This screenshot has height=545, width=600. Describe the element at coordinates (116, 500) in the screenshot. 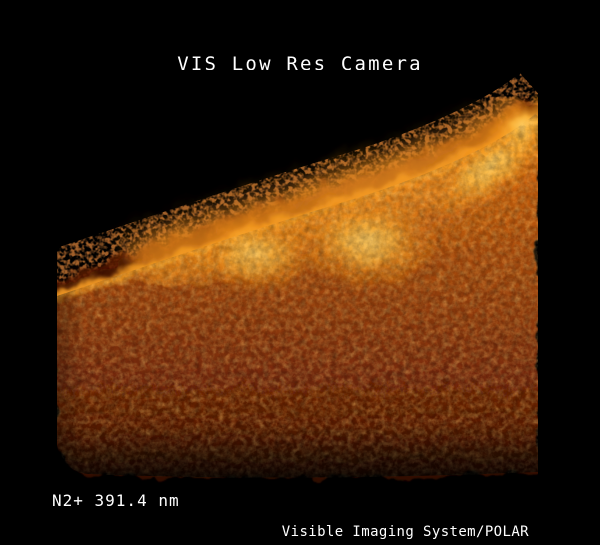

I see `wavelength-filter-label: N2+ 391.4 nm` at that location.